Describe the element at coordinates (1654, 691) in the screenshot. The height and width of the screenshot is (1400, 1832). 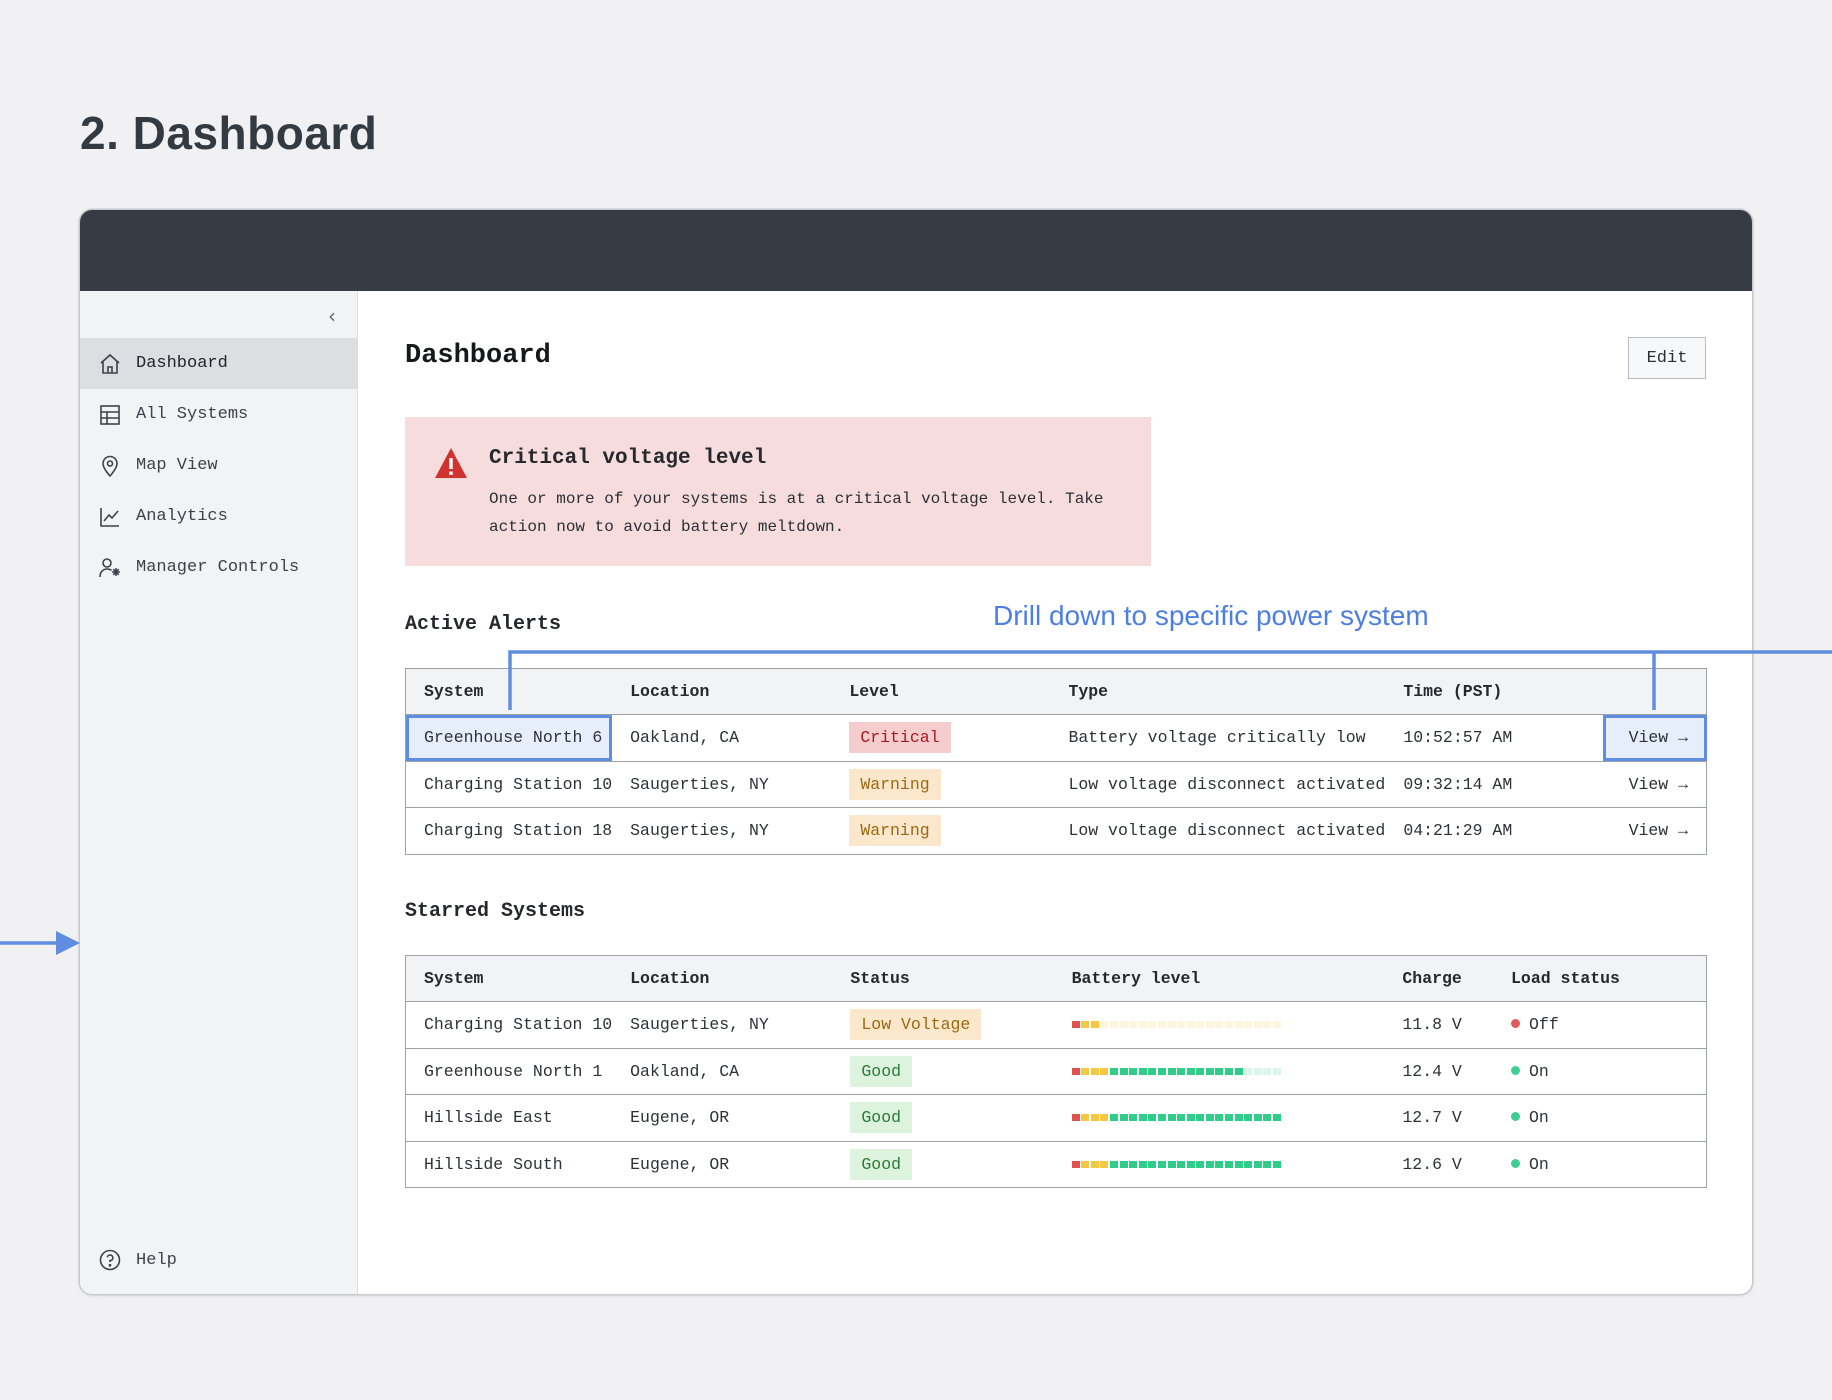
I see `column-header` at that location.